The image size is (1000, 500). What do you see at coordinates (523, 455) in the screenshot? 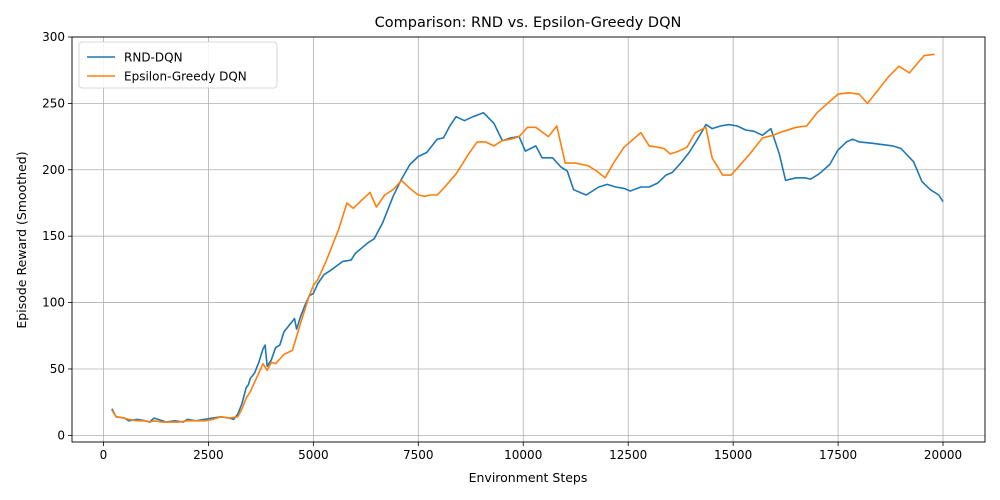
I see `x-tick-label: 10000` at bounding box center [523, 455].